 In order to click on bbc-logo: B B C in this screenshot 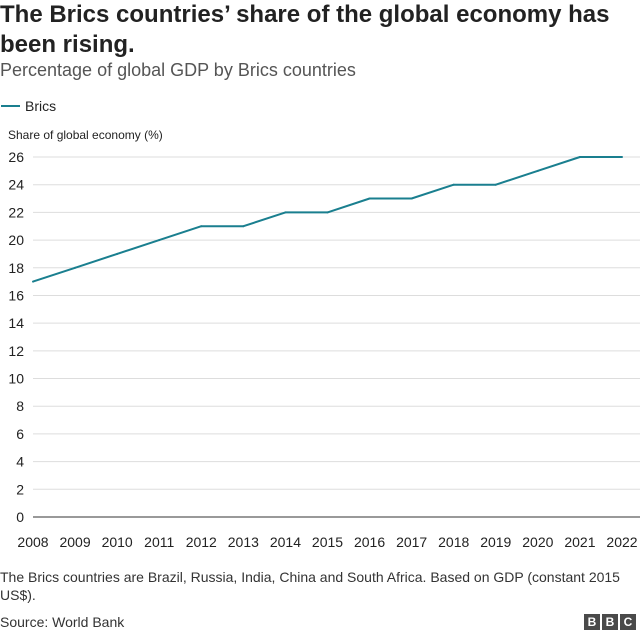, I will do `click(610, 622)`.